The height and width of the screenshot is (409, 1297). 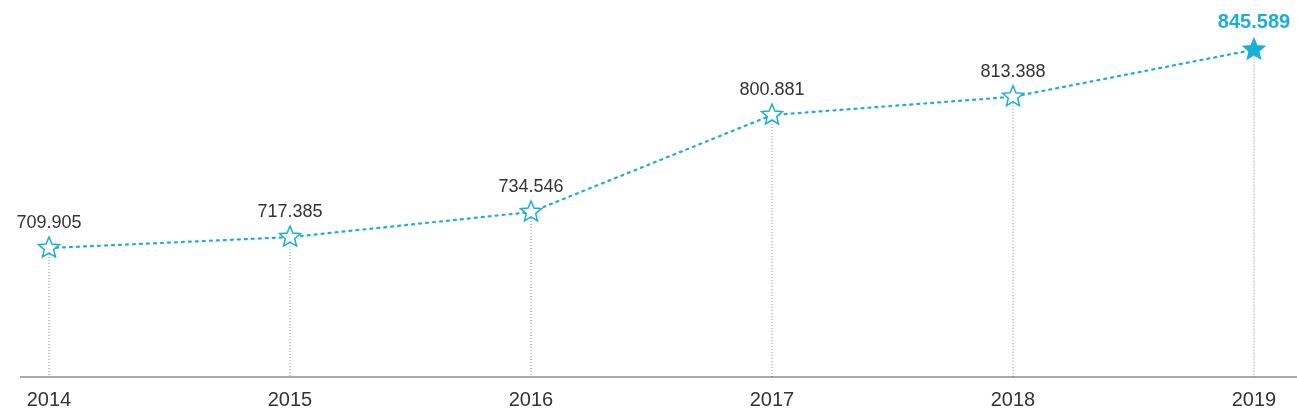 What do you see at coordinates (1013, 70) in the screenshot?
I see `data-label: 813.388` at bounding box center [1013, 70].